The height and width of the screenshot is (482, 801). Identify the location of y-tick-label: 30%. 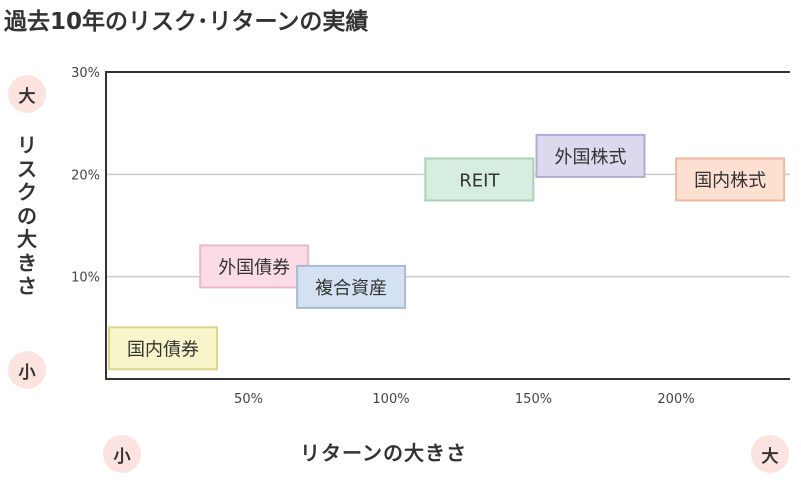
(85, 73).